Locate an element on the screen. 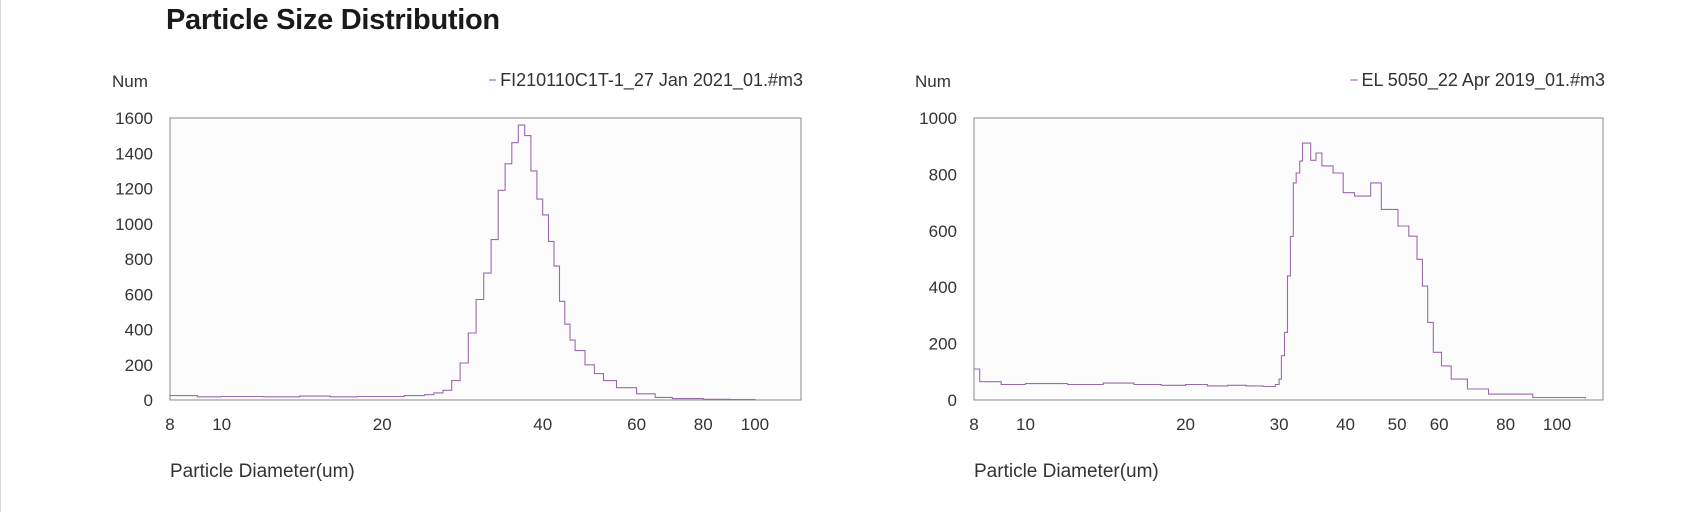 The height and width of the screenshot is (512, 1699). x-tick-label: 50 is located at coordinates (1397, 424).